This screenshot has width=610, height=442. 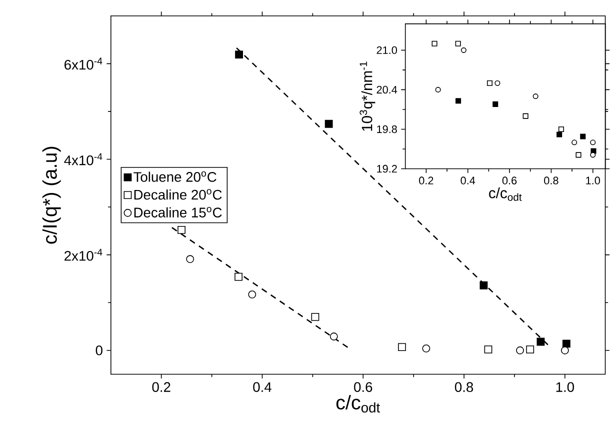 I want to click on y-tick-label: 6x10$^{-4}$, so click(x=83, y=64).